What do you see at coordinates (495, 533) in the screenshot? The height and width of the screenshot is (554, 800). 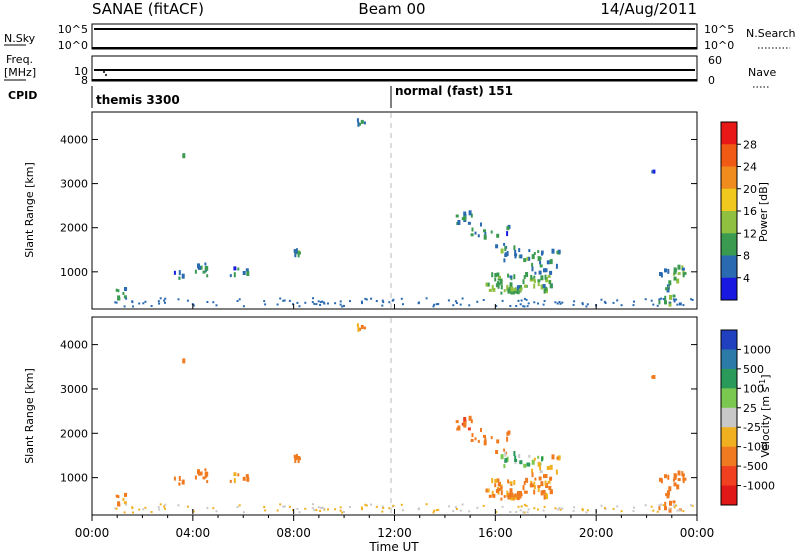 I see `x-tick-label: 16:00` at bounding box center [495, 533].